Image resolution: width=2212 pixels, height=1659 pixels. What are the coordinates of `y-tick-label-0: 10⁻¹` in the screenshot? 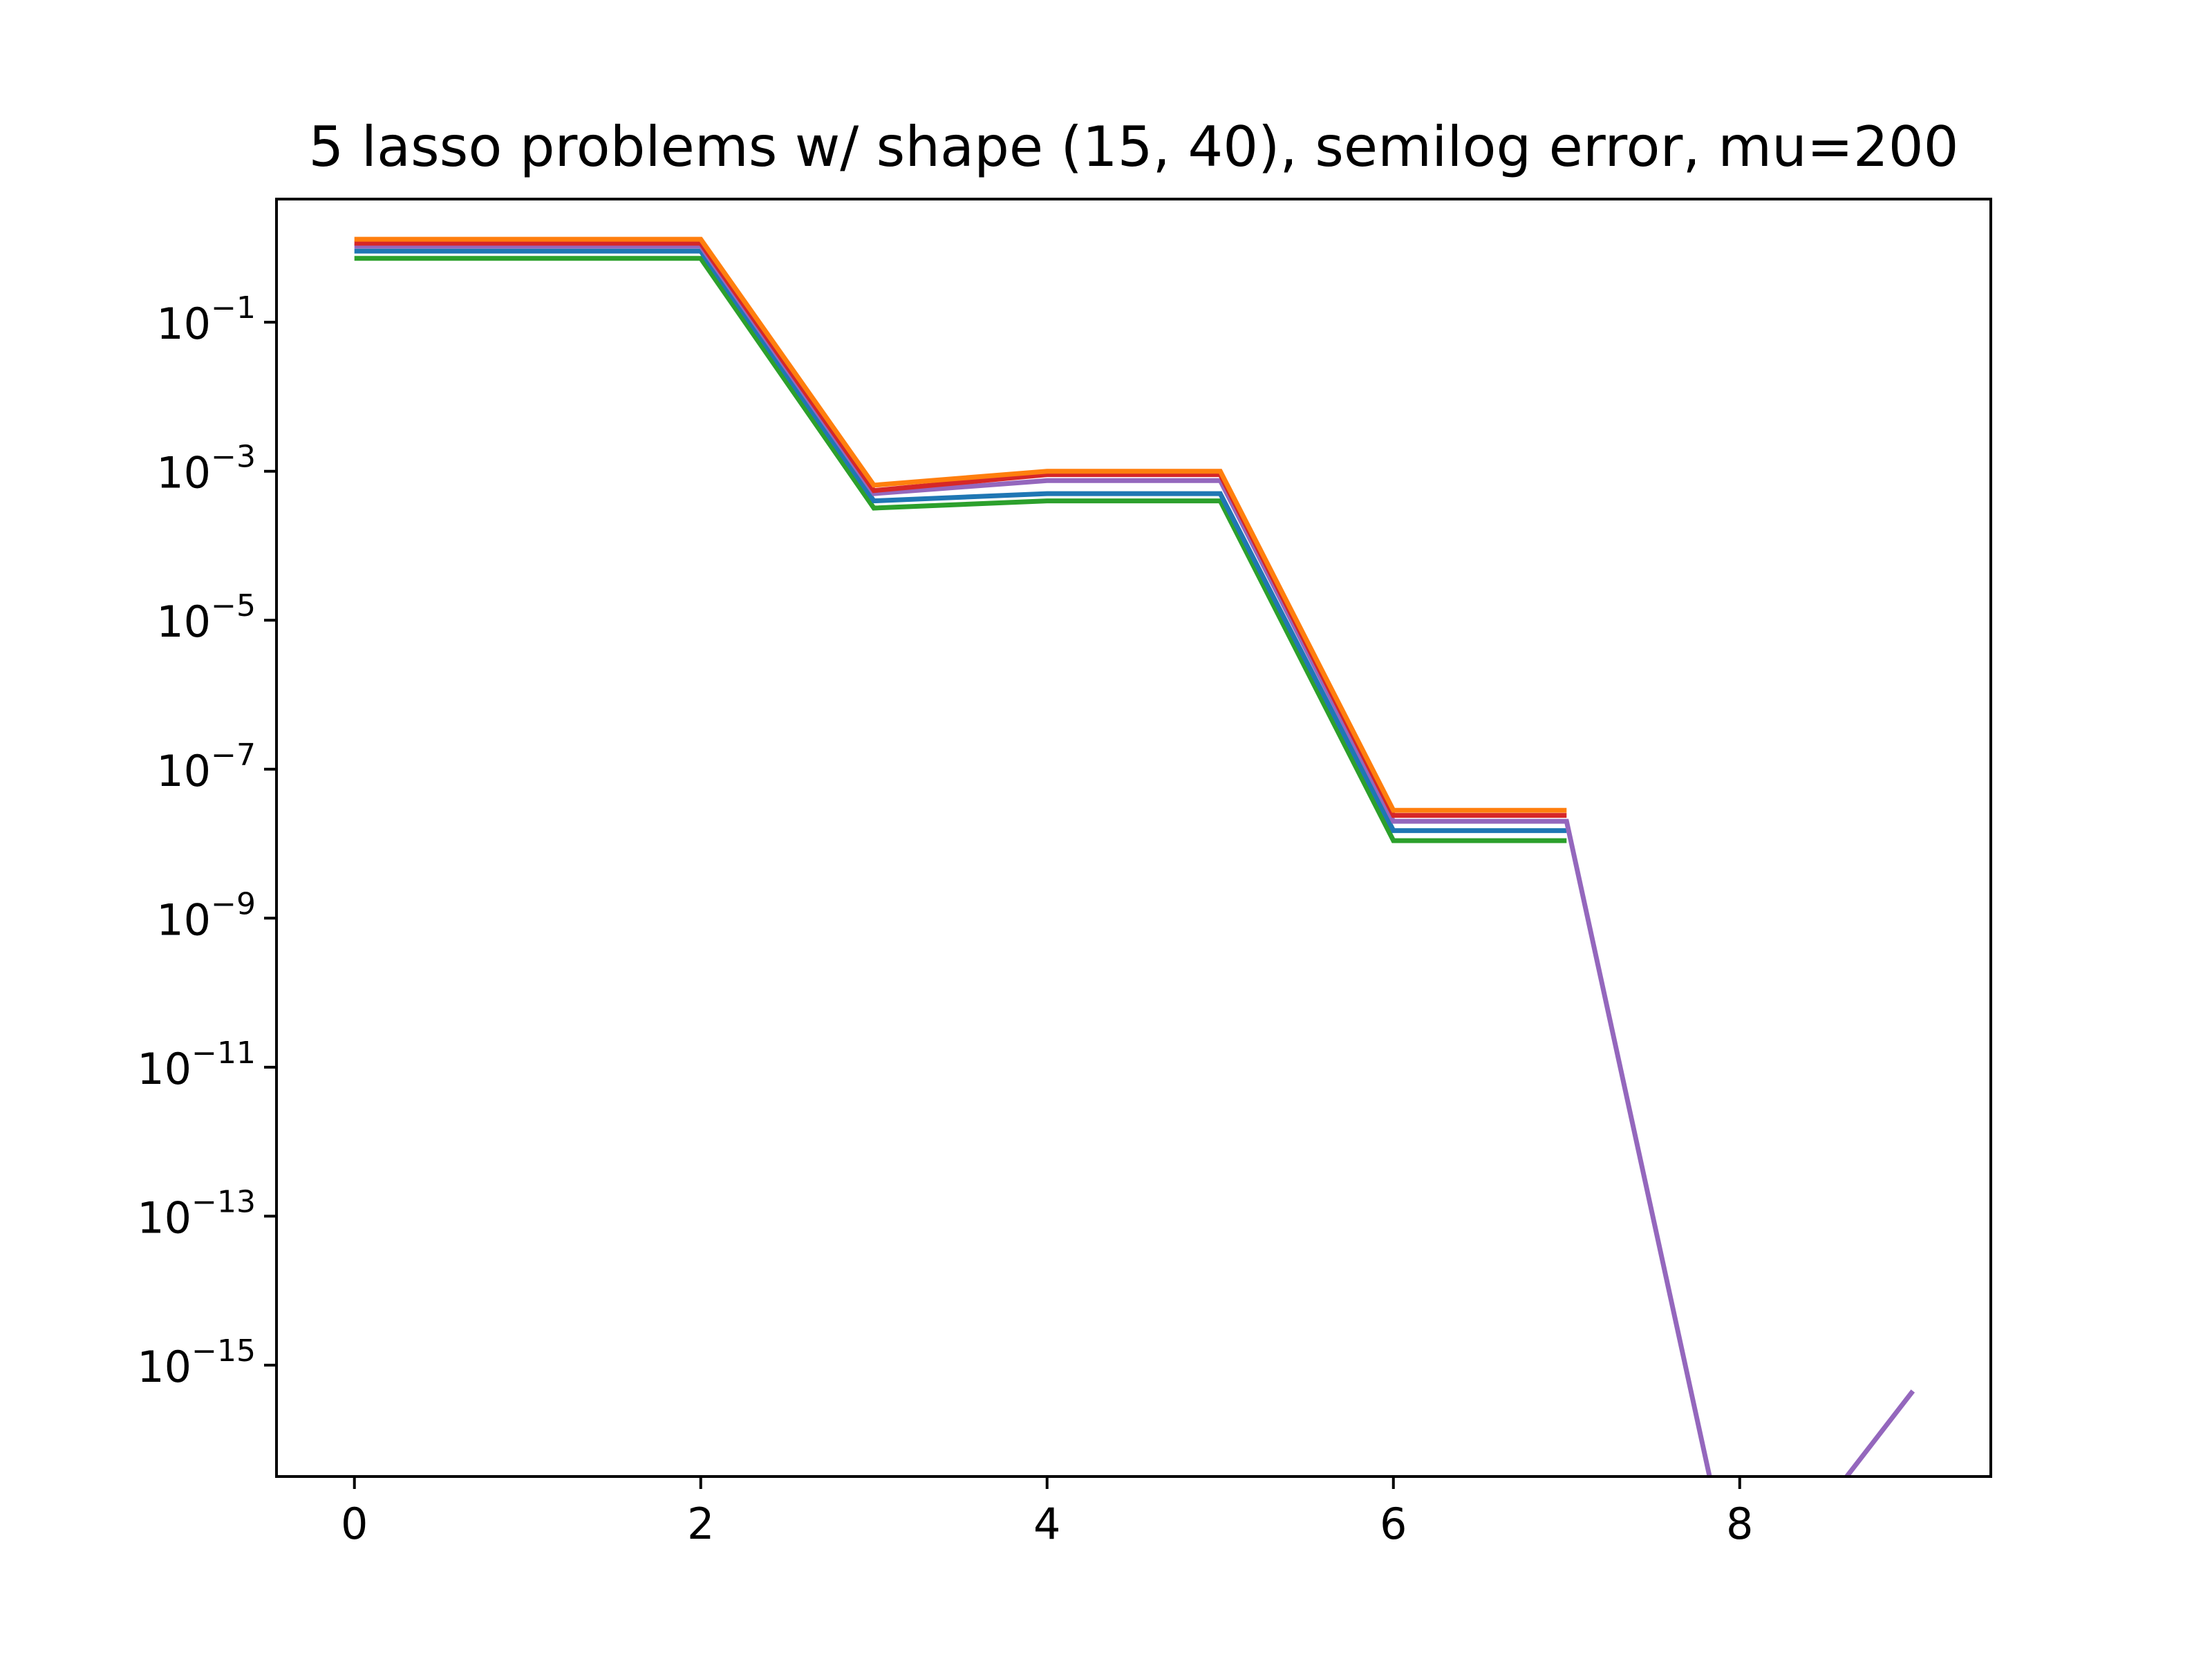 It's located at (206, 320).